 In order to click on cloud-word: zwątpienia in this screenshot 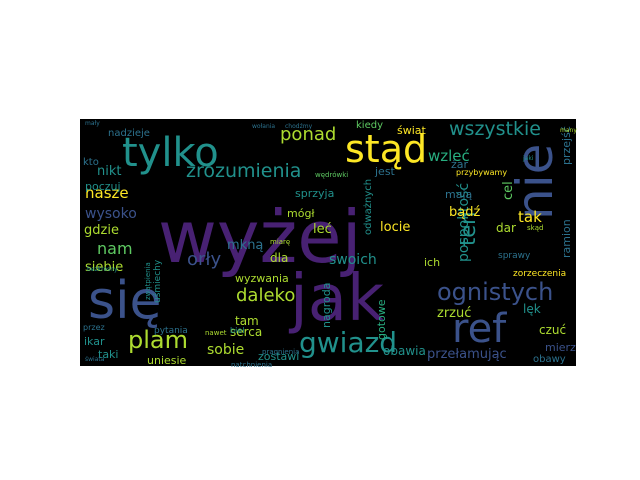, I will do `click(148, 281)`.